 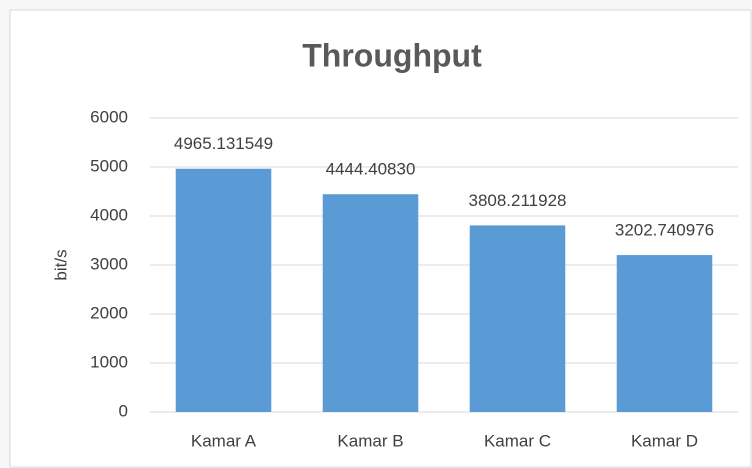 What do you see at coordinates (371, 169) in the screenshot?
I see `data-label: 4444.40830` at bounding box center [371, 169].